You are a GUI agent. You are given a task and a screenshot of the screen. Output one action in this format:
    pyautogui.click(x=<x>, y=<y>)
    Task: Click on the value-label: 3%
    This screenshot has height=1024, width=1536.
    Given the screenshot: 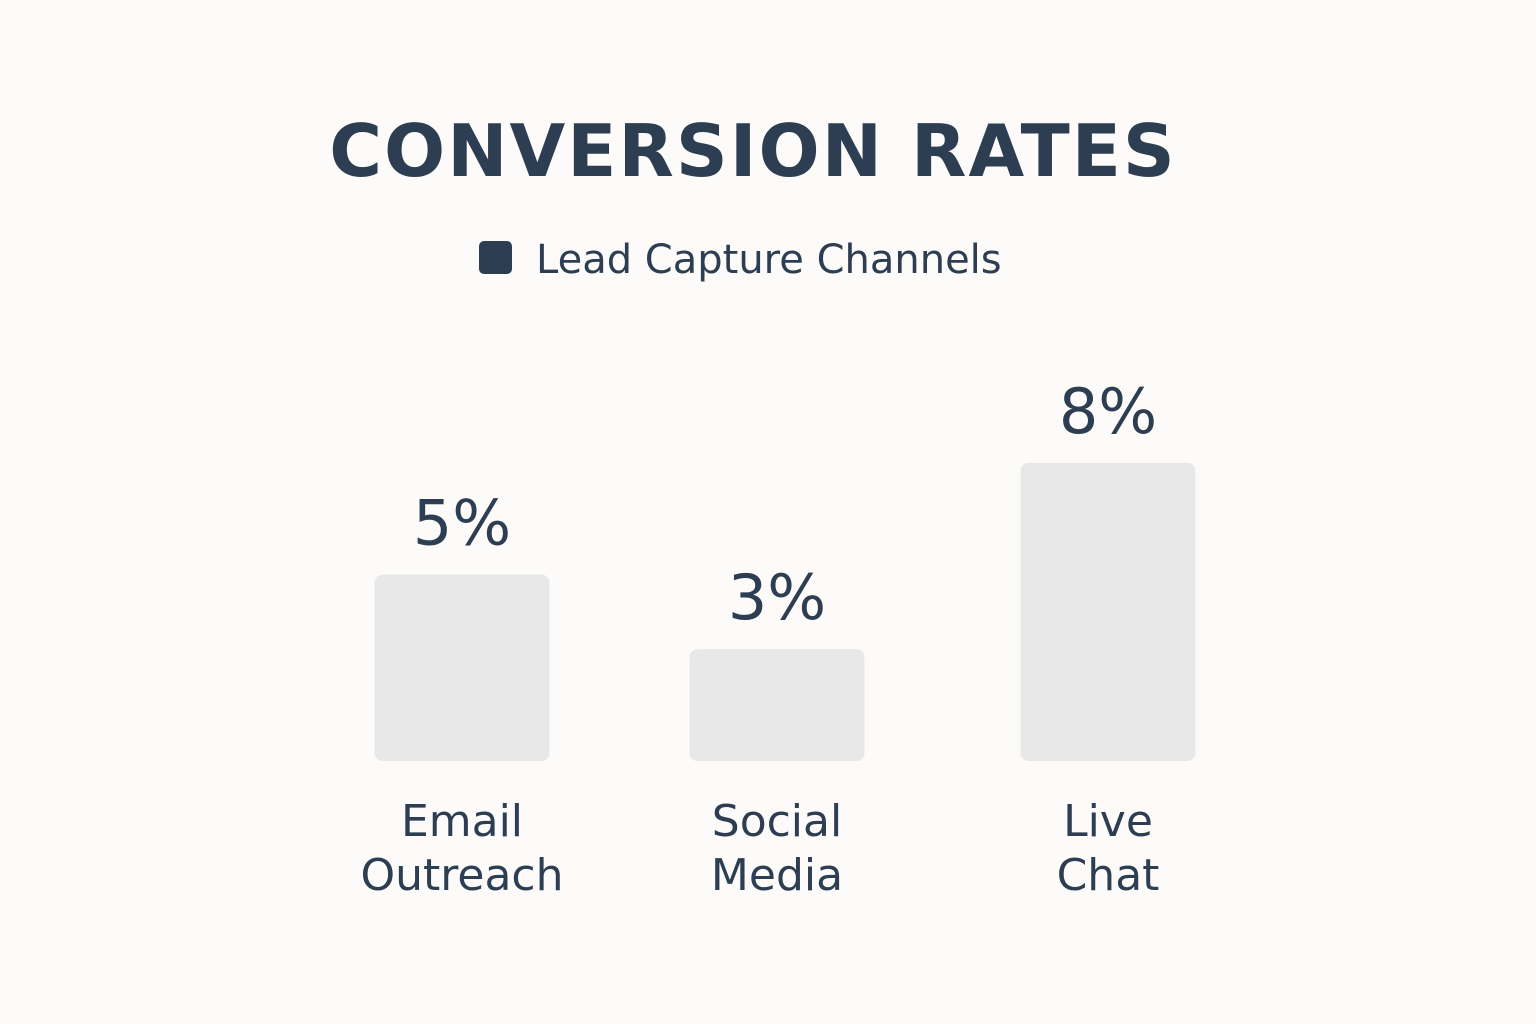 What is the action you would take?
    pyautogui.click(x=777, y=597)
    